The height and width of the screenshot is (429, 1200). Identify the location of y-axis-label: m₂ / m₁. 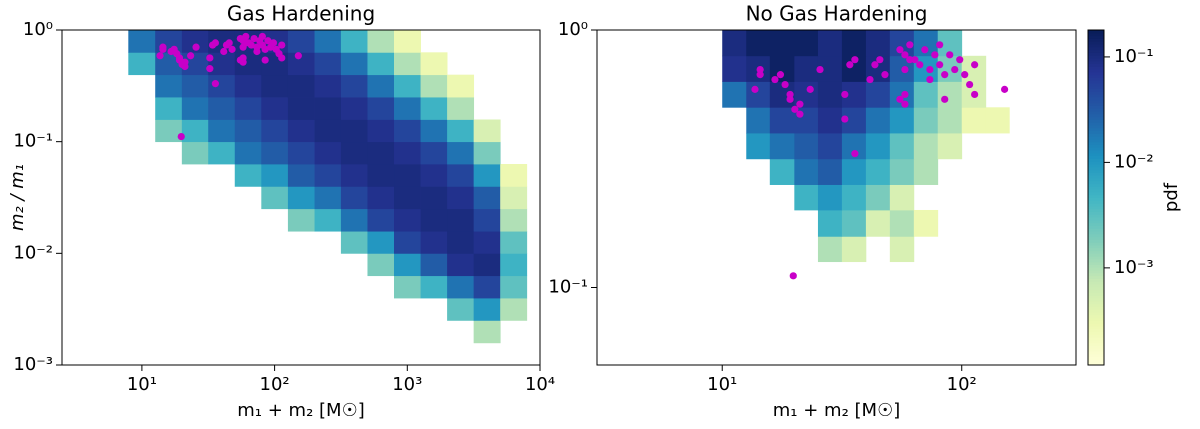
(17, 197).